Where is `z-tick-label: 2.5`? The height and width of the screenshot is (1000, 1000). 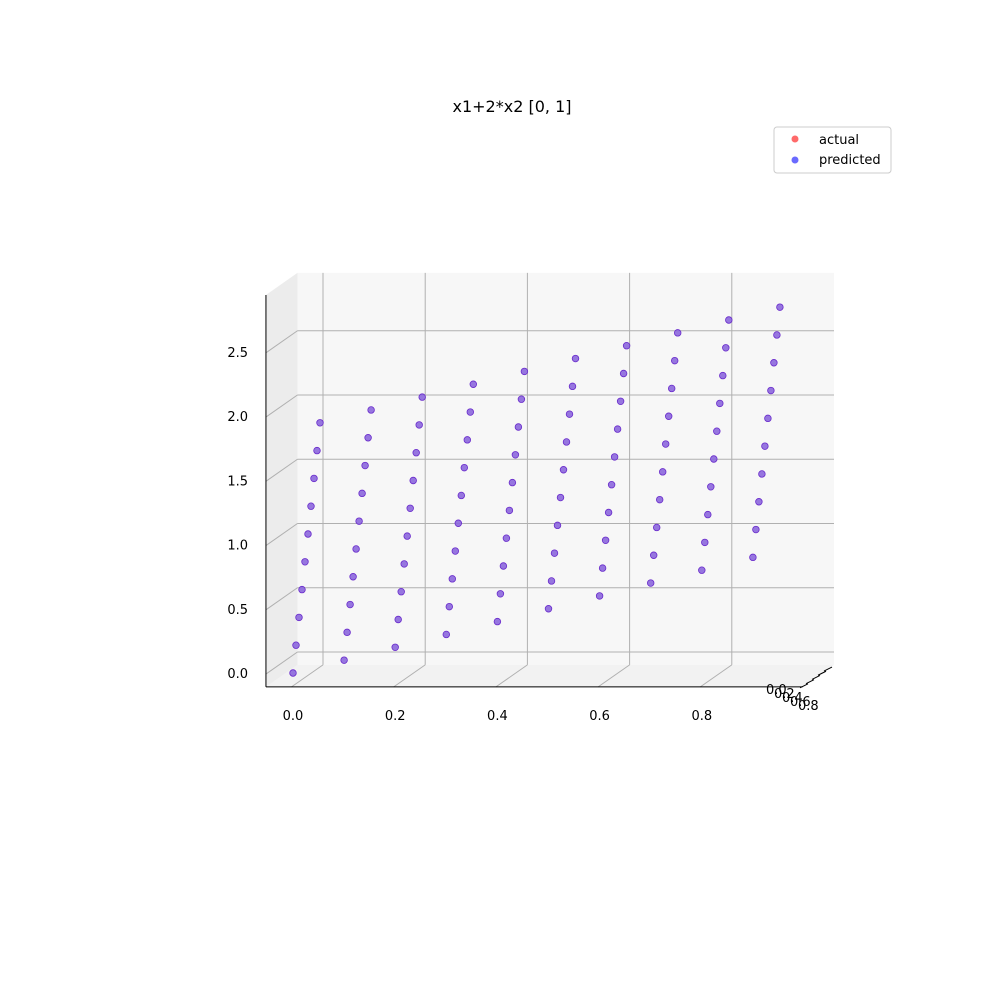 z-tick-label: 2.5 is located at coordinates (237, 353).